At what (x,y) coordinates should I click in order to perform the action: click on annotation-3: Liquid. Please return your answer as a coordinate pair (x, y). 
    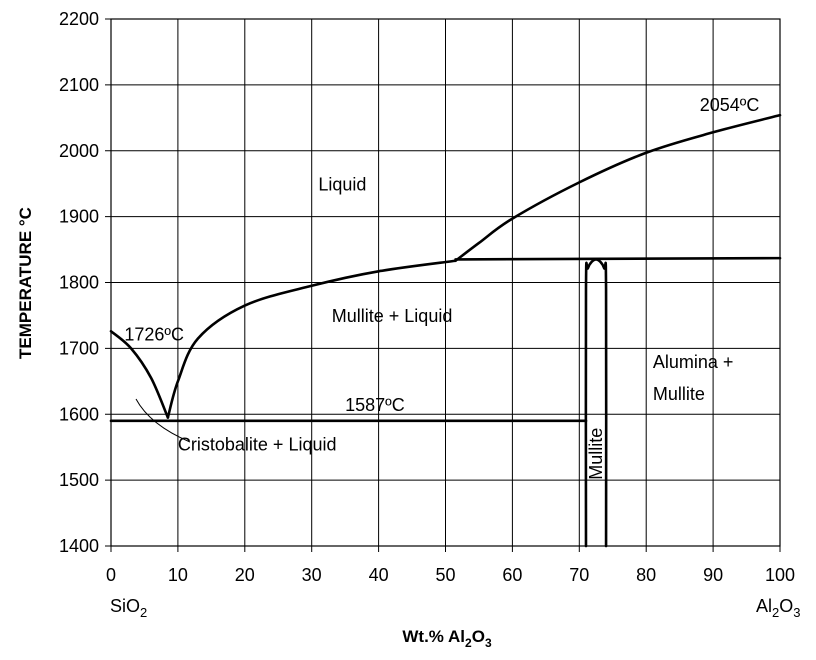
    Looking at the image, I should click on (342, 184).